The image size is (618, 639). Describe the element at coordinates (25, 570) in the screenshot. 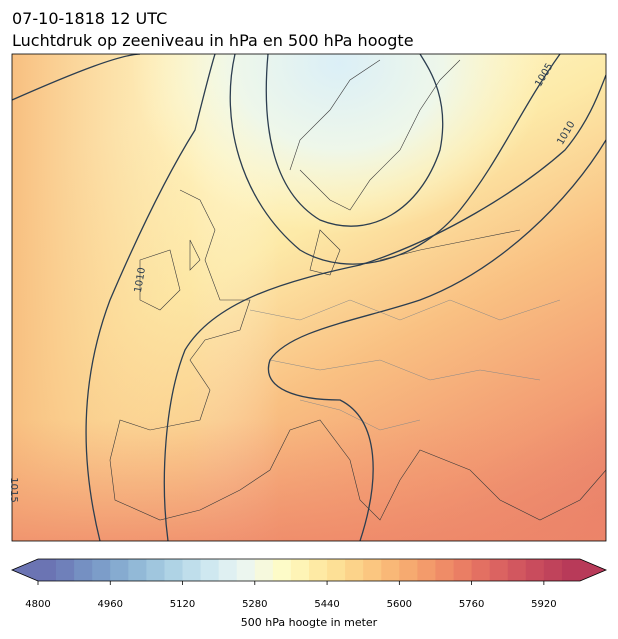

I see `colorbar-extend-low` at that location.